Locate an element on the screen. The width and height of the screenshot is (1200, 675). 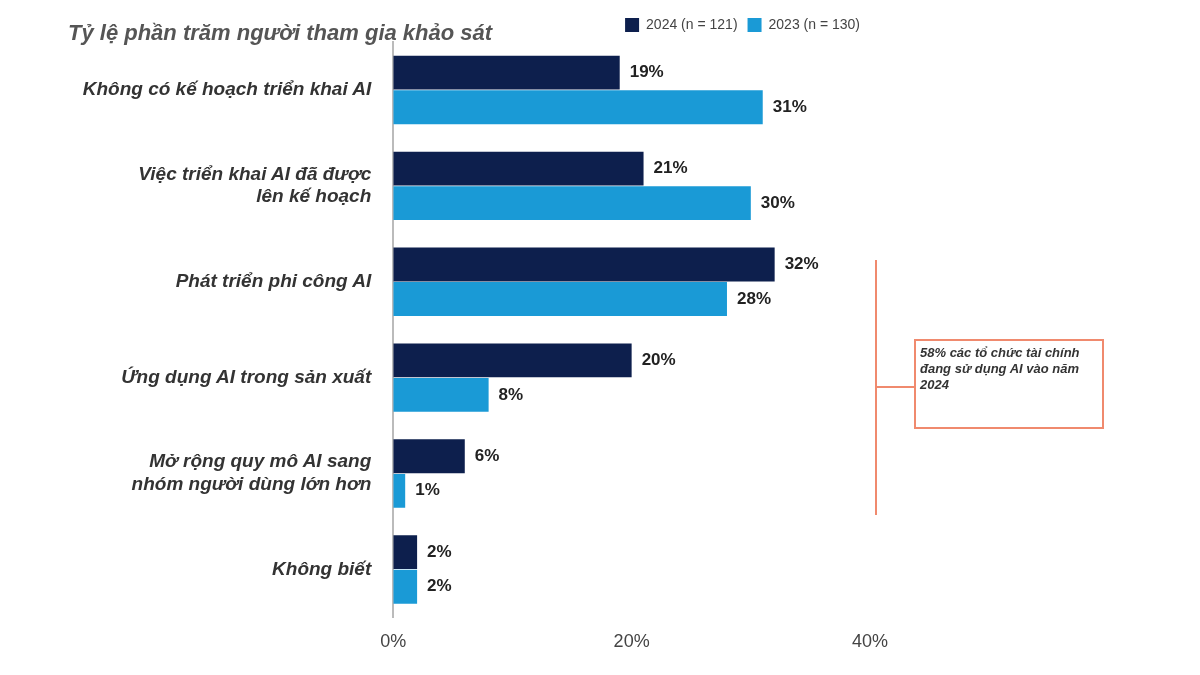
data-label: 32% is located at coordinates (801, 264).